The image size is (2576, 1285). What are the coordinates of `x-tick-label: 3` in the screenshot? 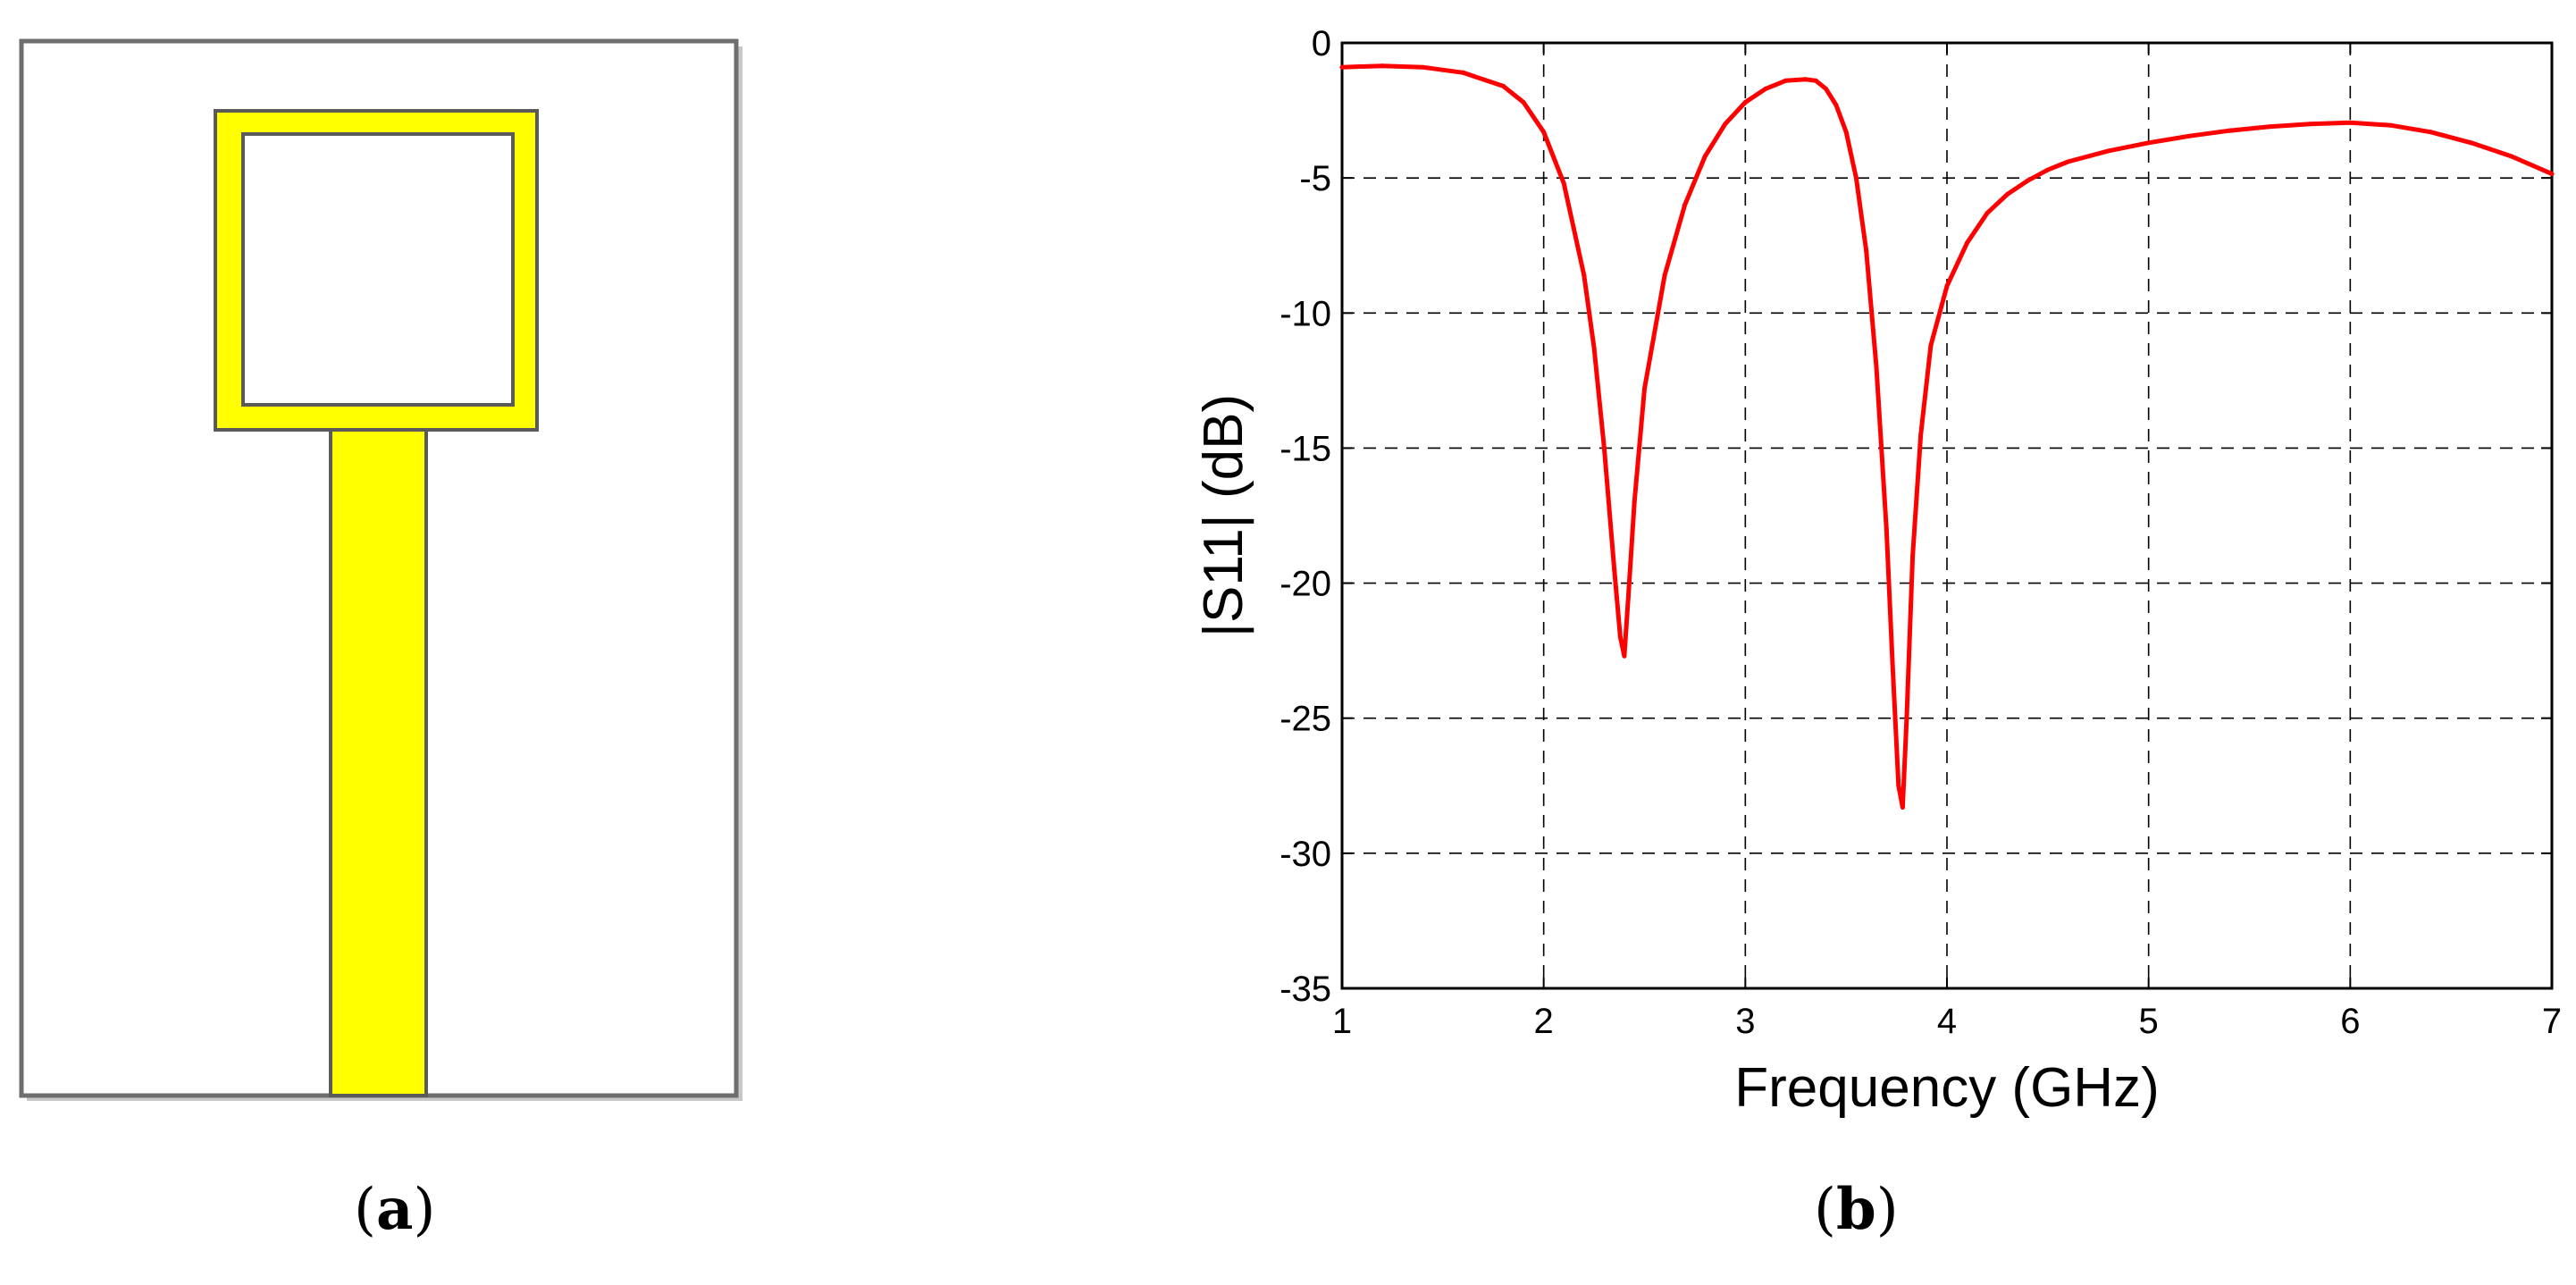 It's located at (1745, 1021).